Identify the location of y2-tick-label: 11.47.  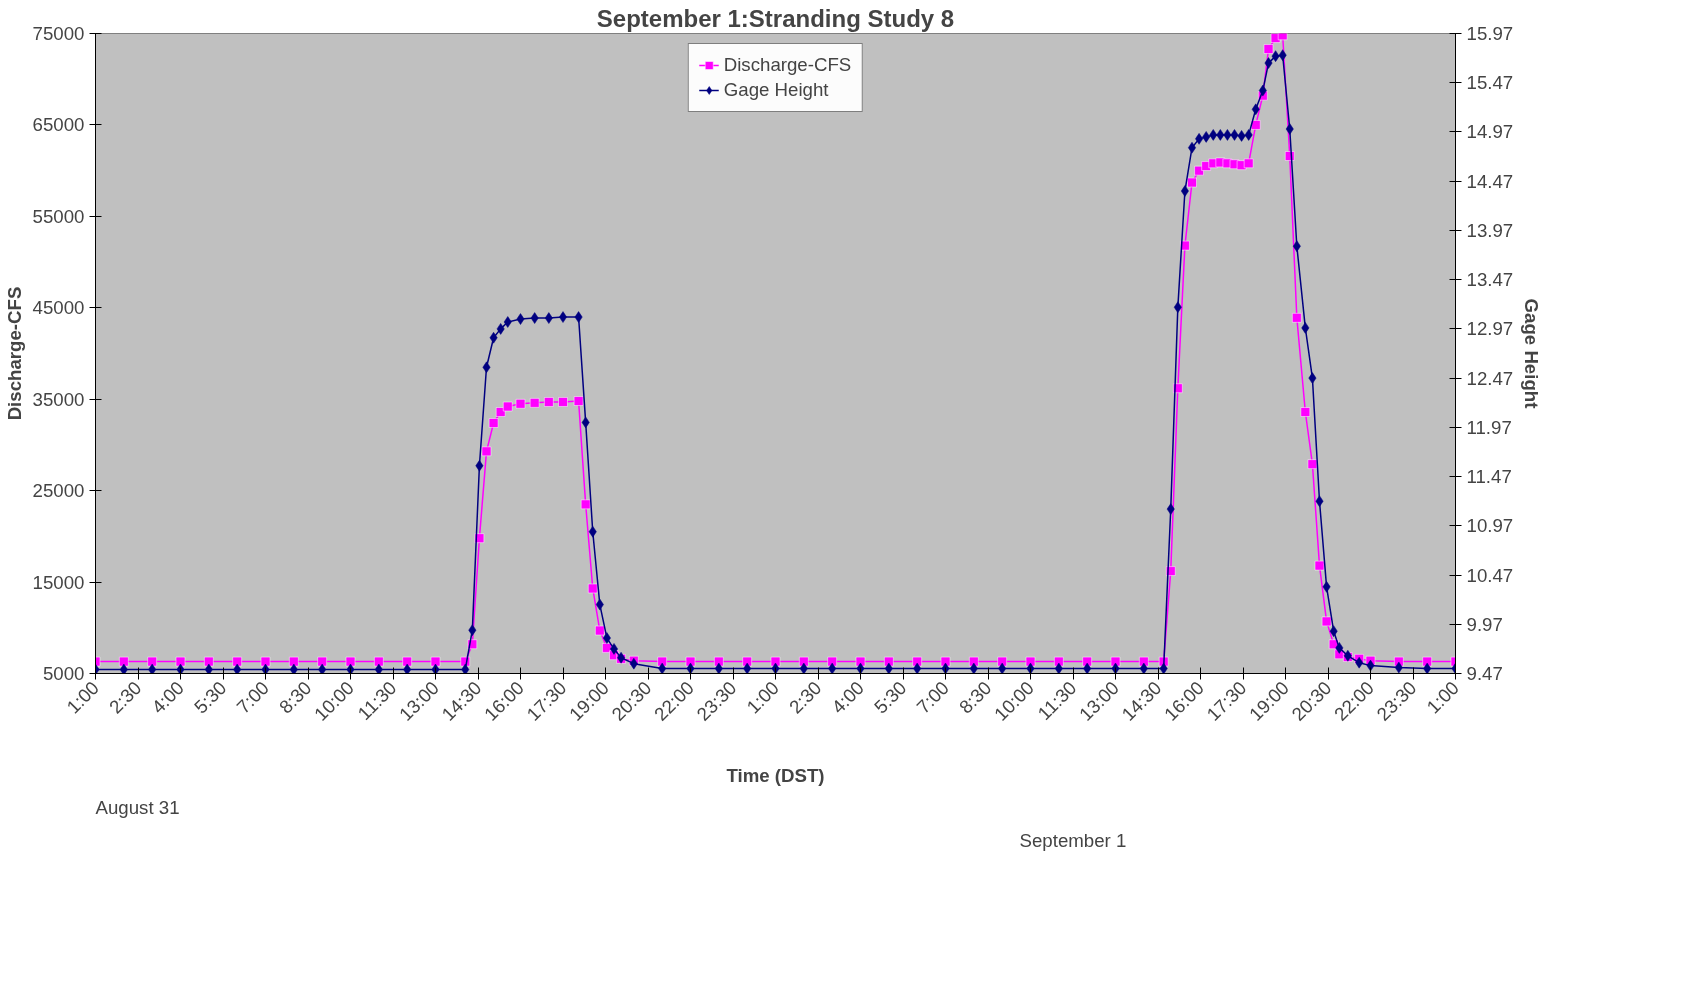
(1489, 477).